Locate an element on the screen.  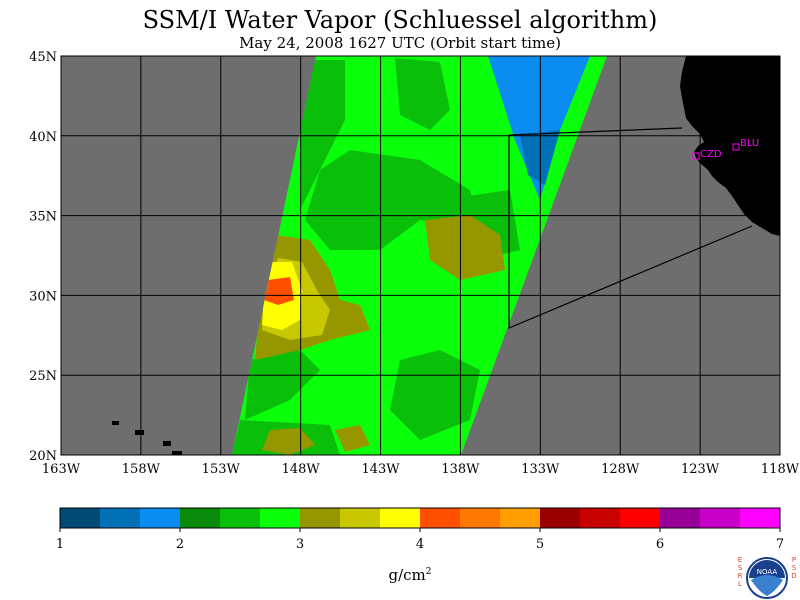
lat-tick-label: 45N is located at coordinates (43, 57).